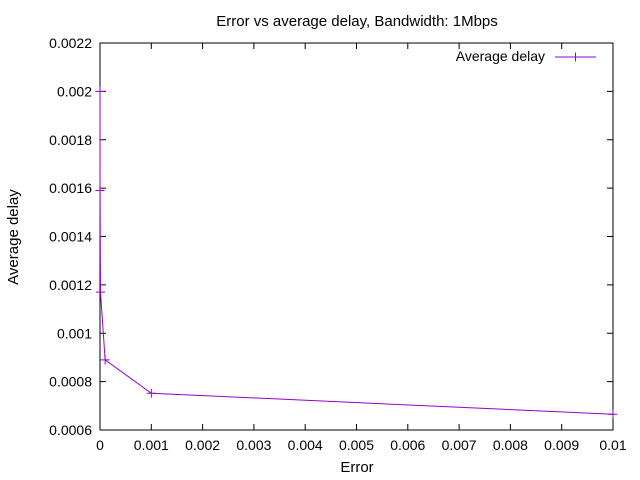 The height and width of the screenshot is (480, 640). What do you see at coordinates (561, 445) in the screenshot?
I see `x-tick-label: 0.009` at bounding box center [561, 445].